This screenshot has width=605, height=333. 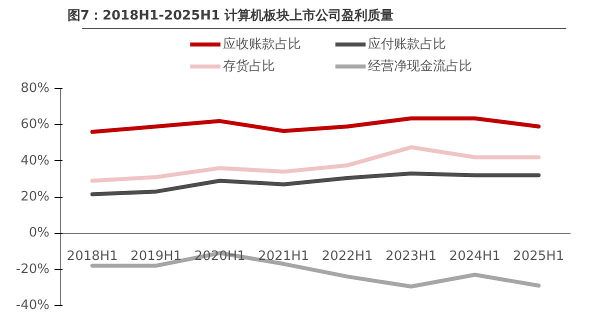 I want to click on x-tick-label: 2024H1, so click(x=474, y=256).